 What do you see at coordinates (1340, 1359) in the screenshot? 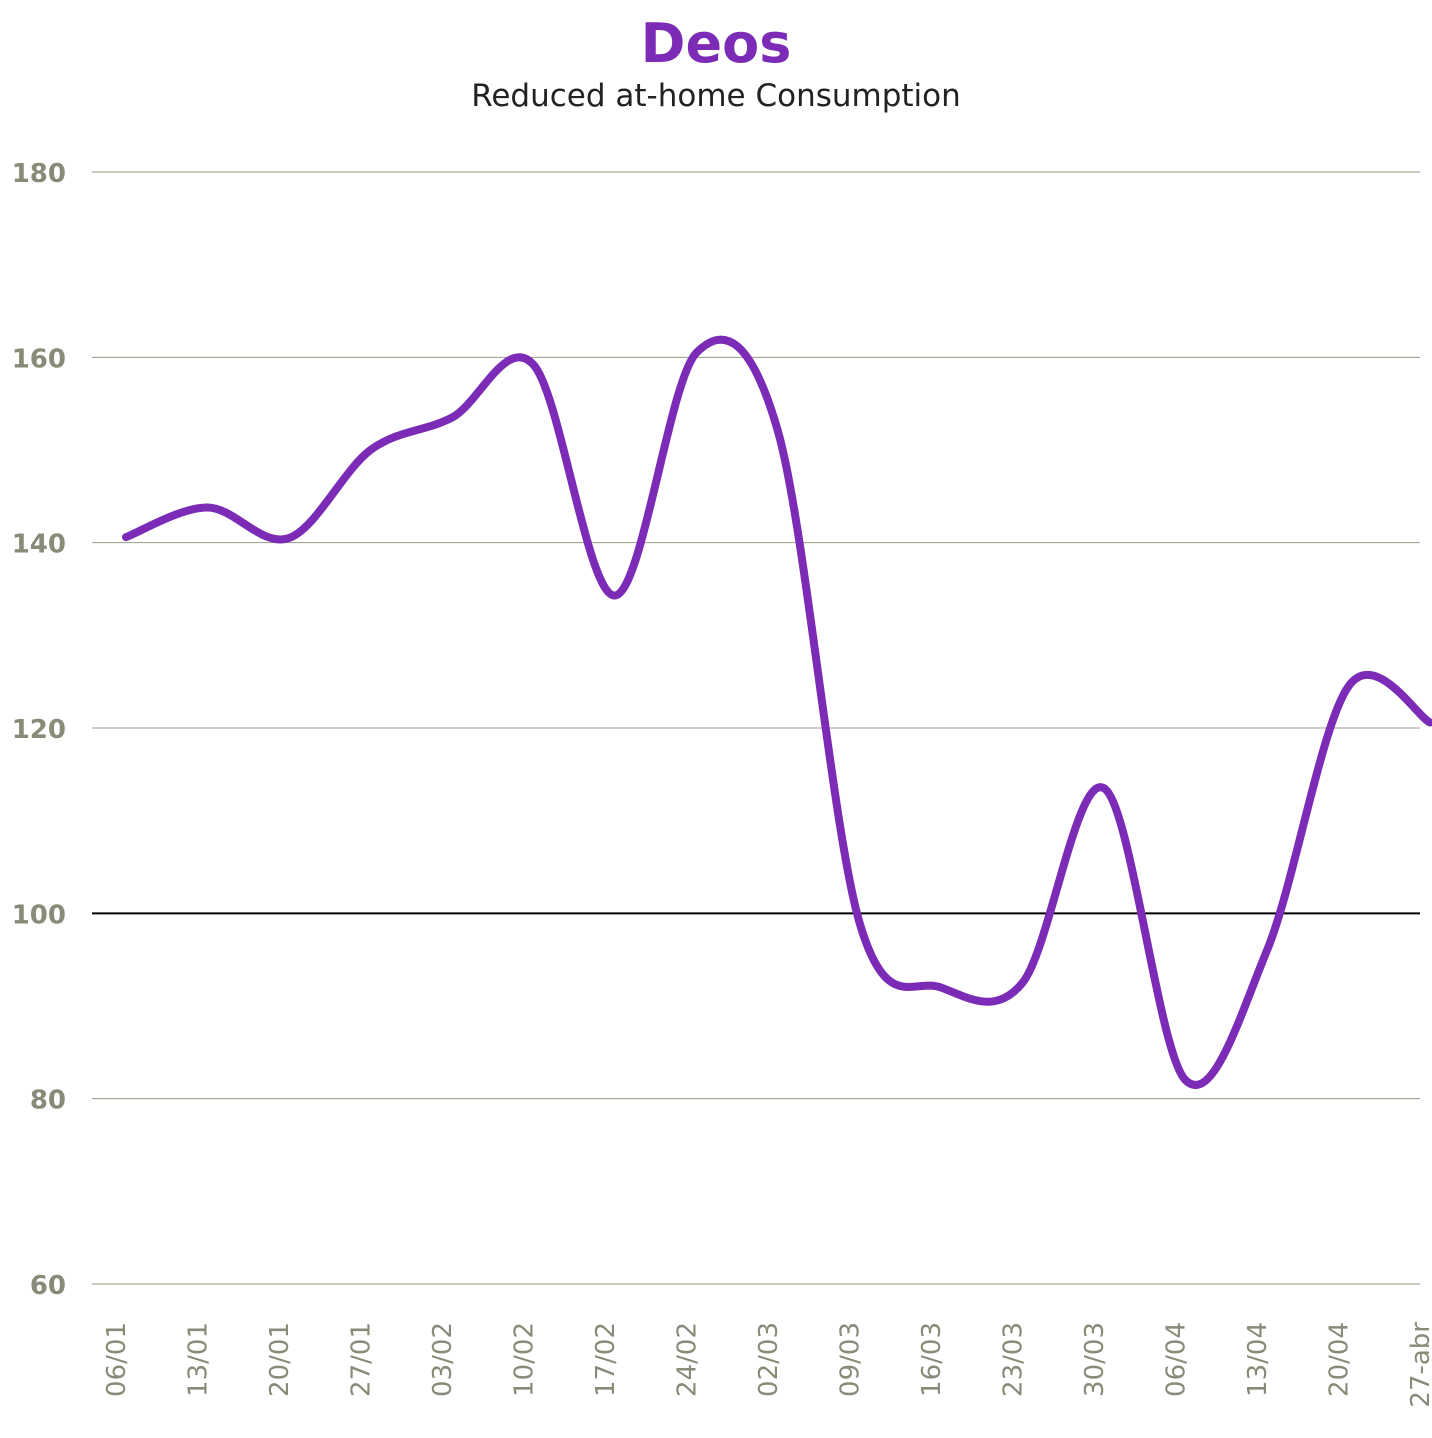
I see `x-tick-label: 20/04` at bounding box center [1340, 1359].